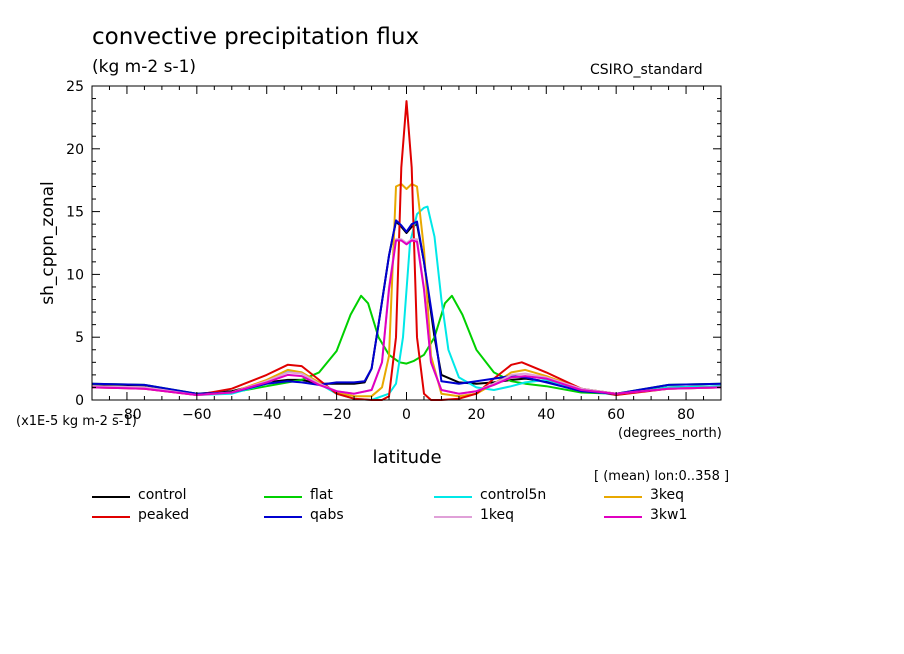  What do you see at coordinates (197, 415) in the screenshot?
I see `x-tick-label: −60` at bounding box center [197, 415].